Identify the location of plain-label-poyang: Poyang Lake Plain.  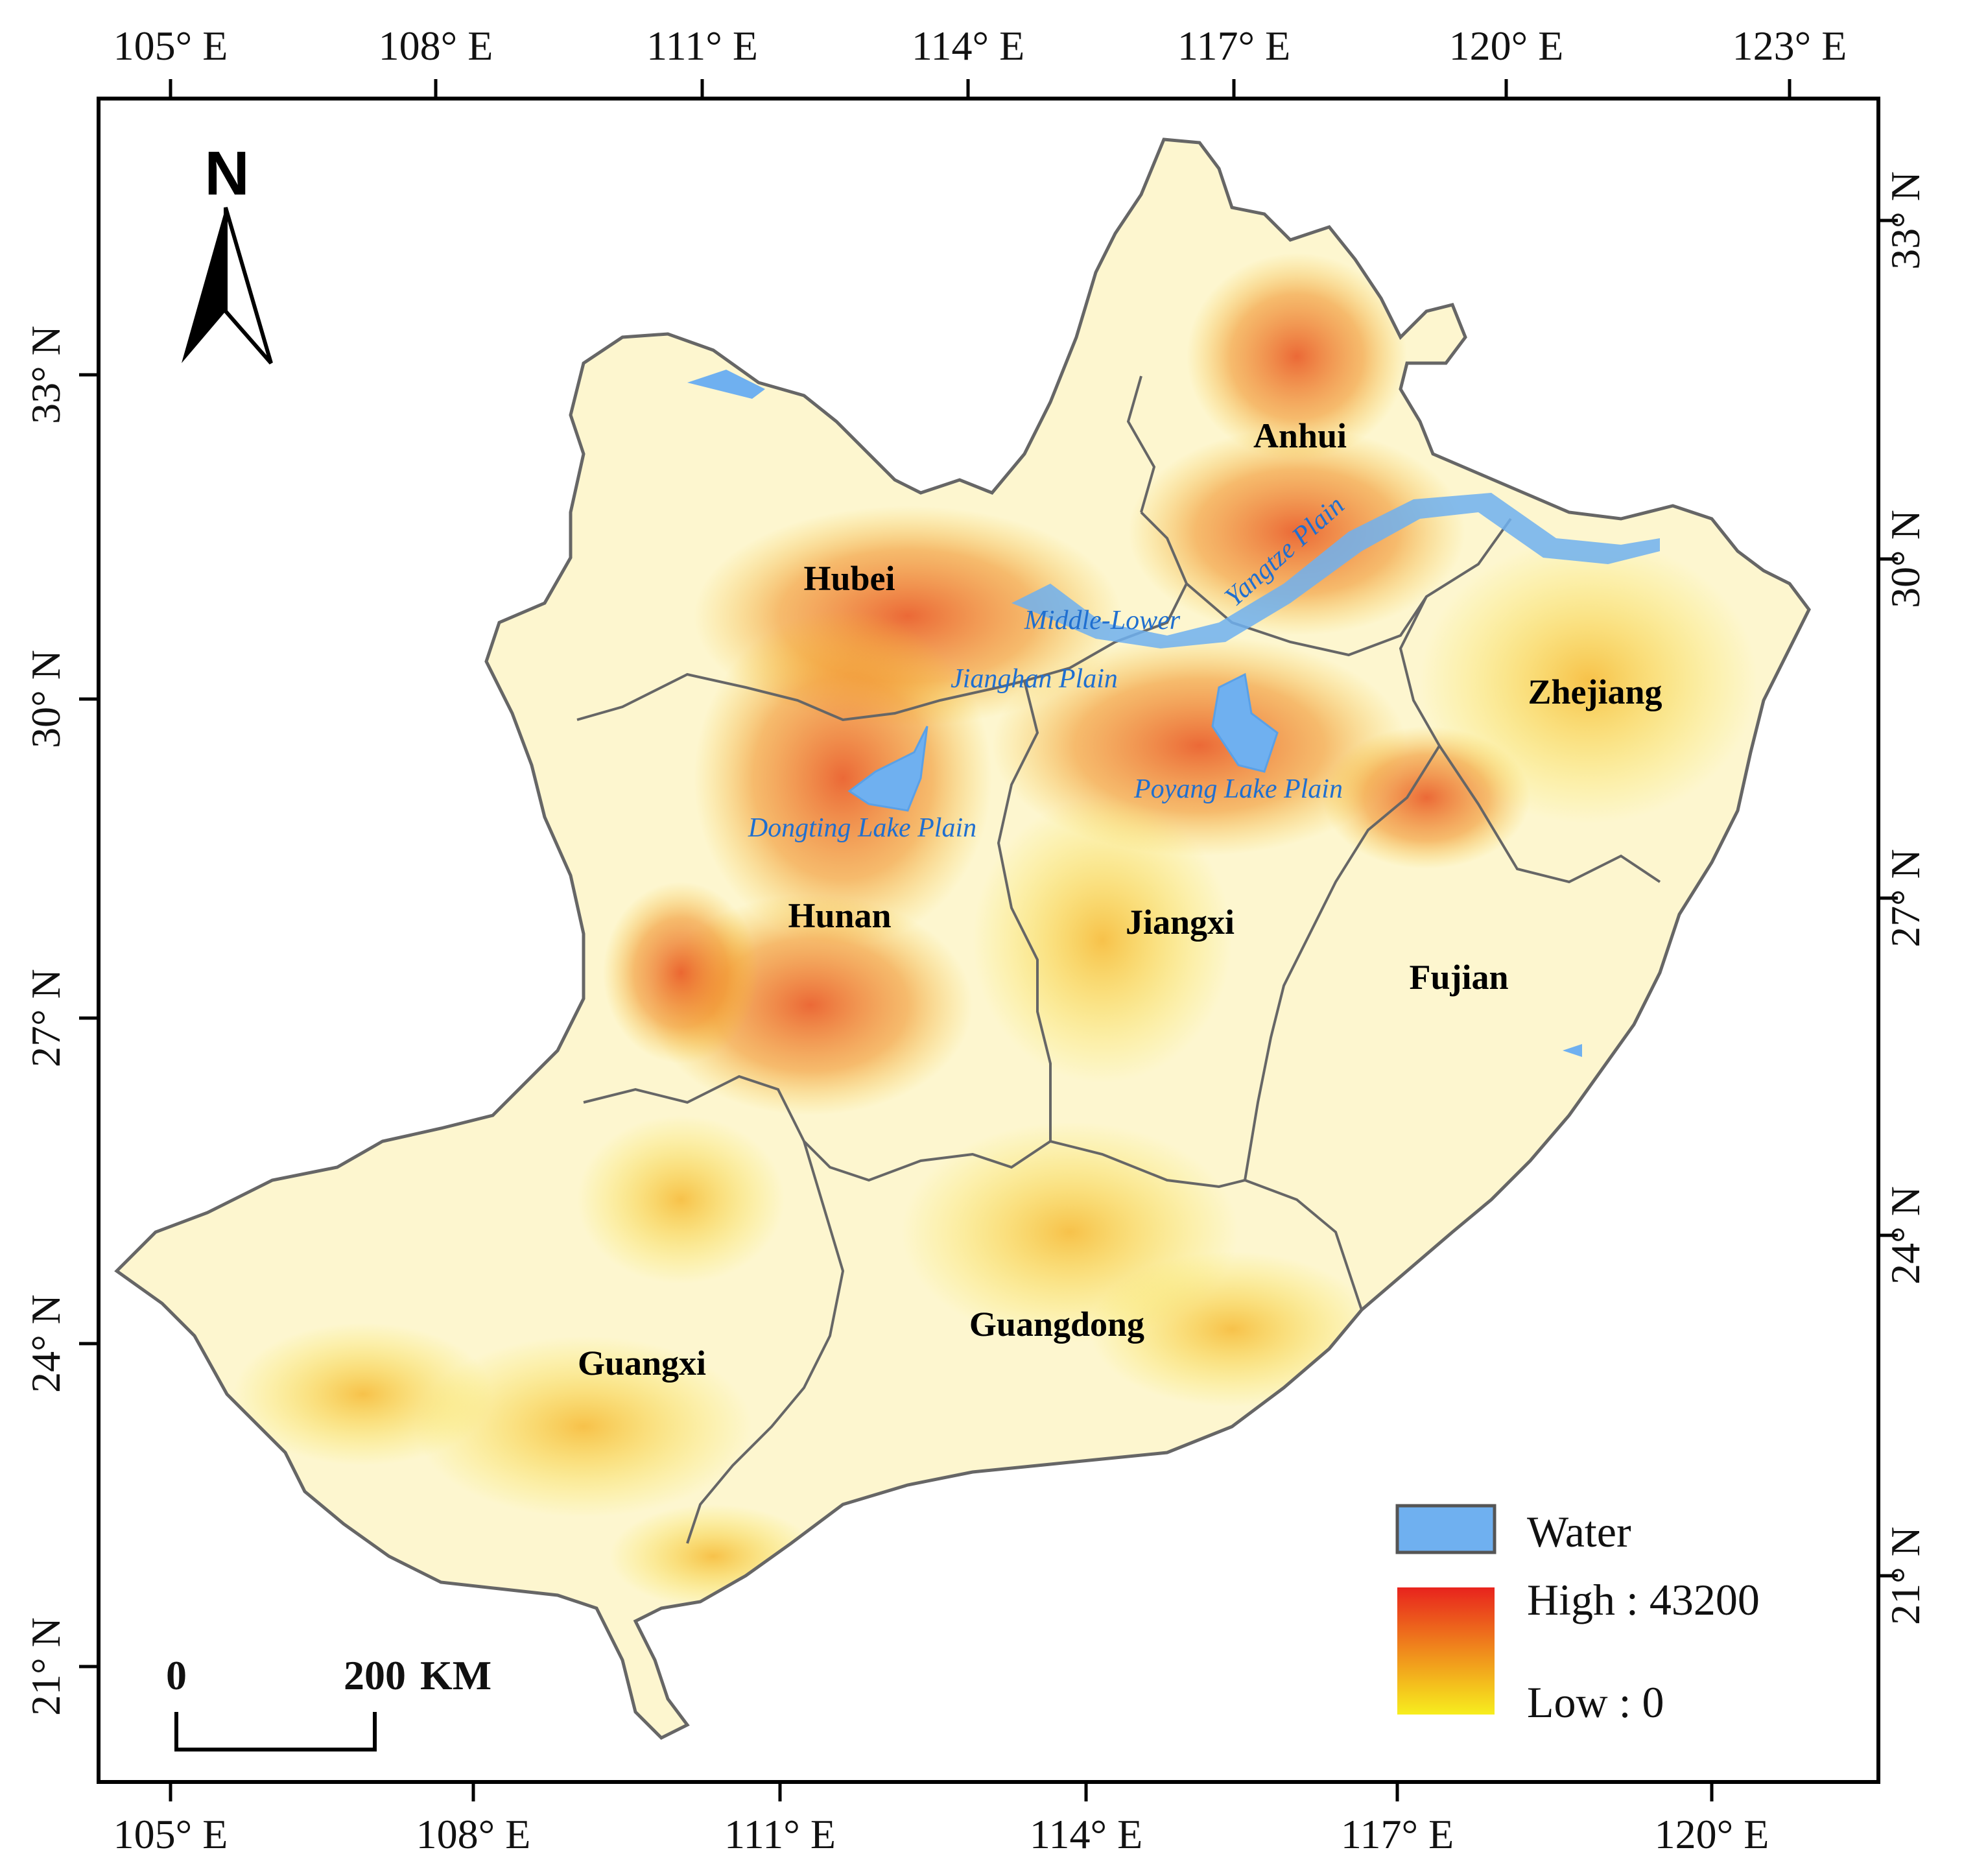
(1238, 789).